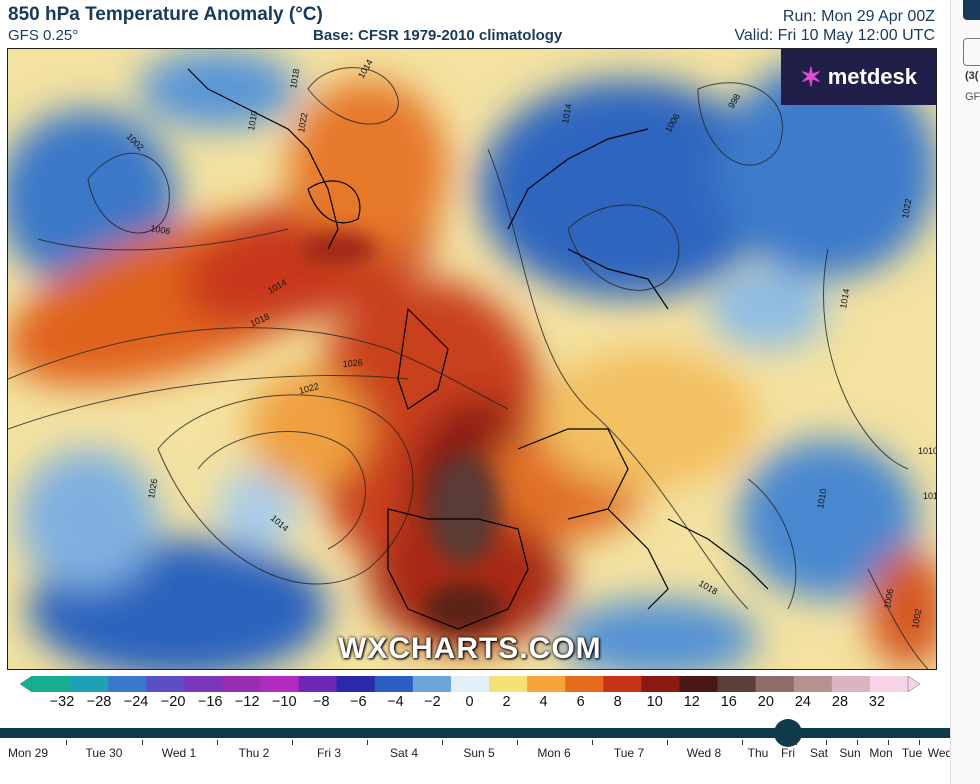 Image resolution: width=980 pixels, height=784 pixels. I want to click on colorbar-label: 10, so click(654, 702).